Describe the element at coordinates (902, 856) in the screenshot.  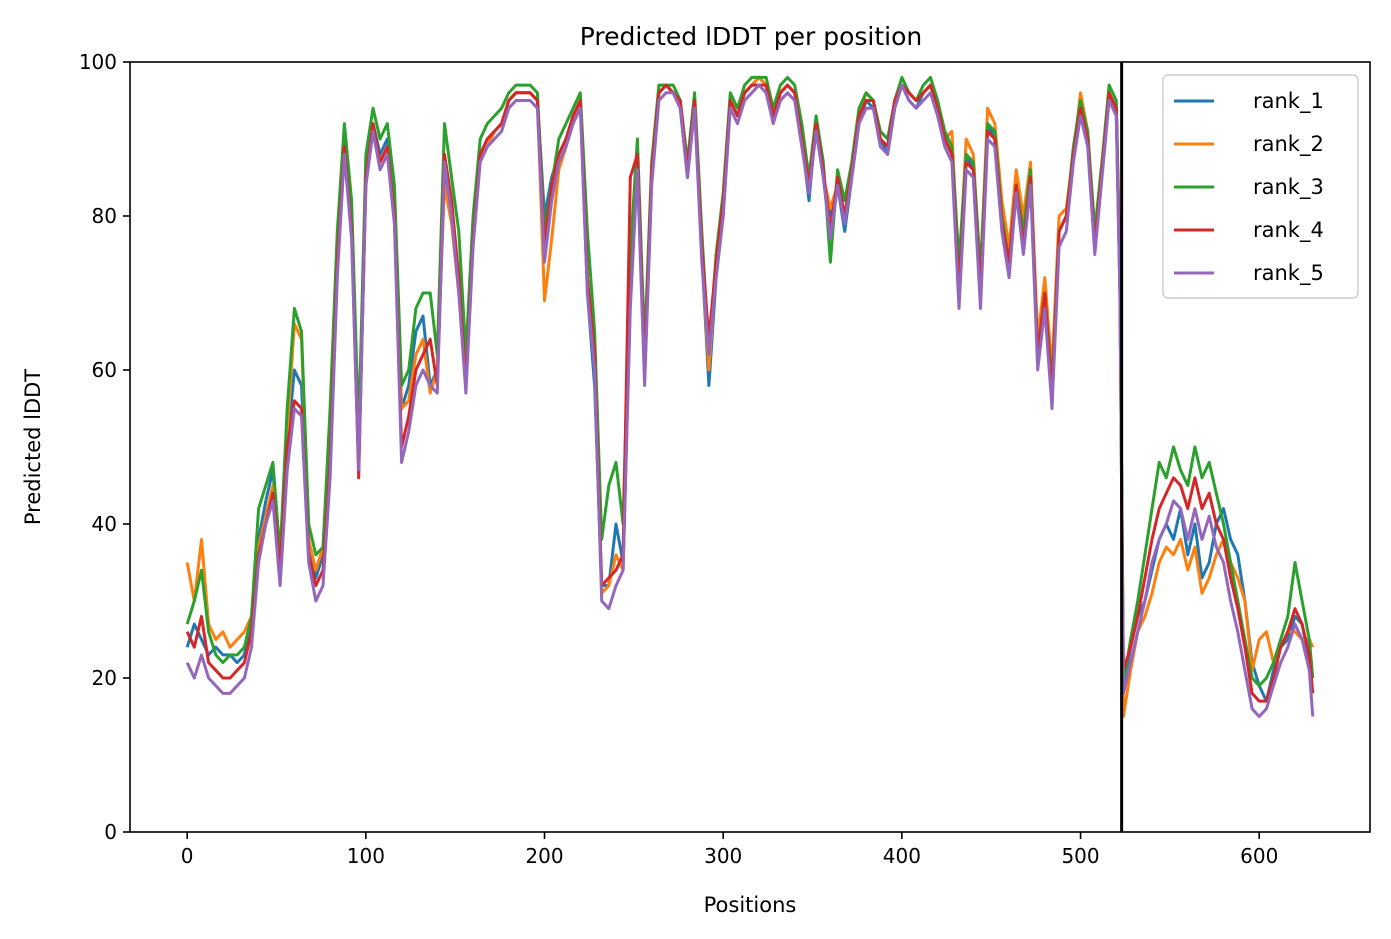
I see `x-tick-label: 400` at that location.